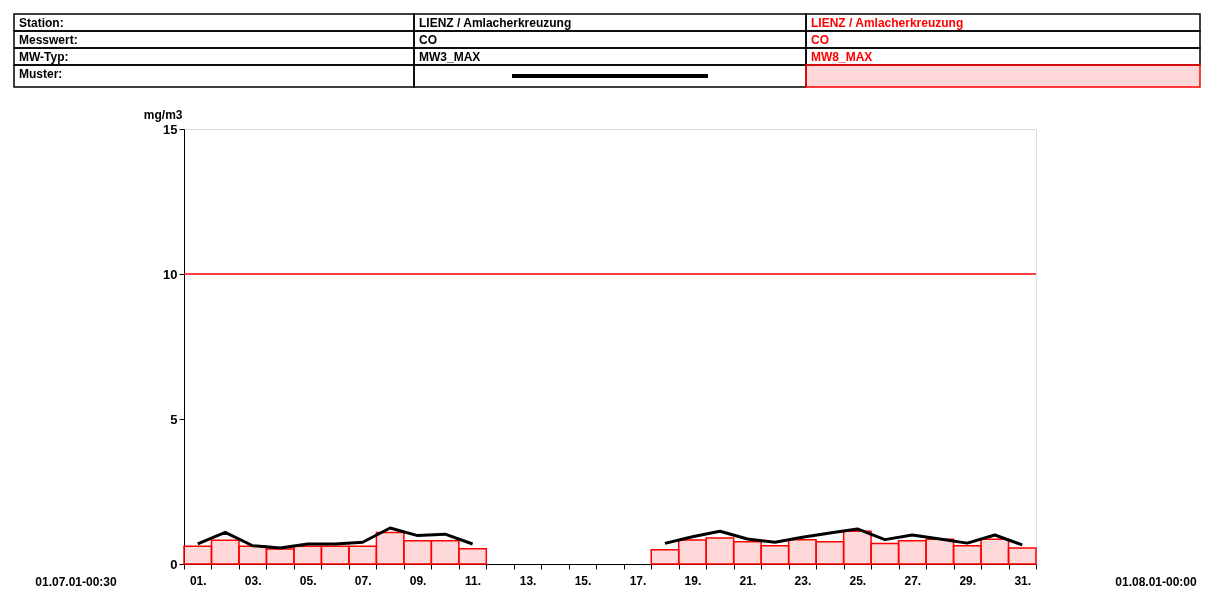 This screenshot has height=608, width=1209. What do you see at coordinates (1023, 580) in the screenshot?
I see `x-tick-label: 31.` at bounding box center [1023, 580].